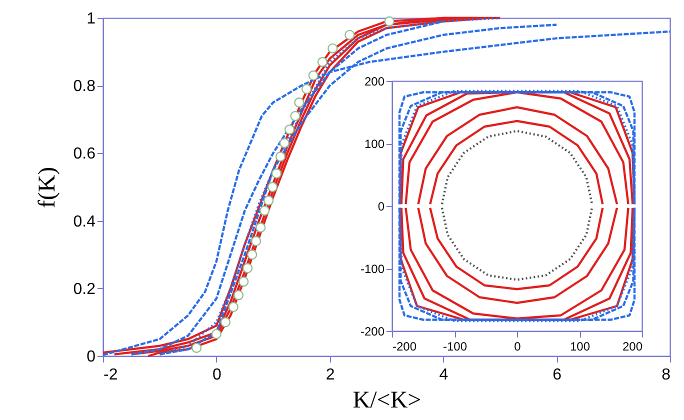 This screenshot has height=420, width=684. What do you see at coordinates (372, 331) in the screenshot?
I see `y-tick-label: -200` at bounding box center [372, 331].